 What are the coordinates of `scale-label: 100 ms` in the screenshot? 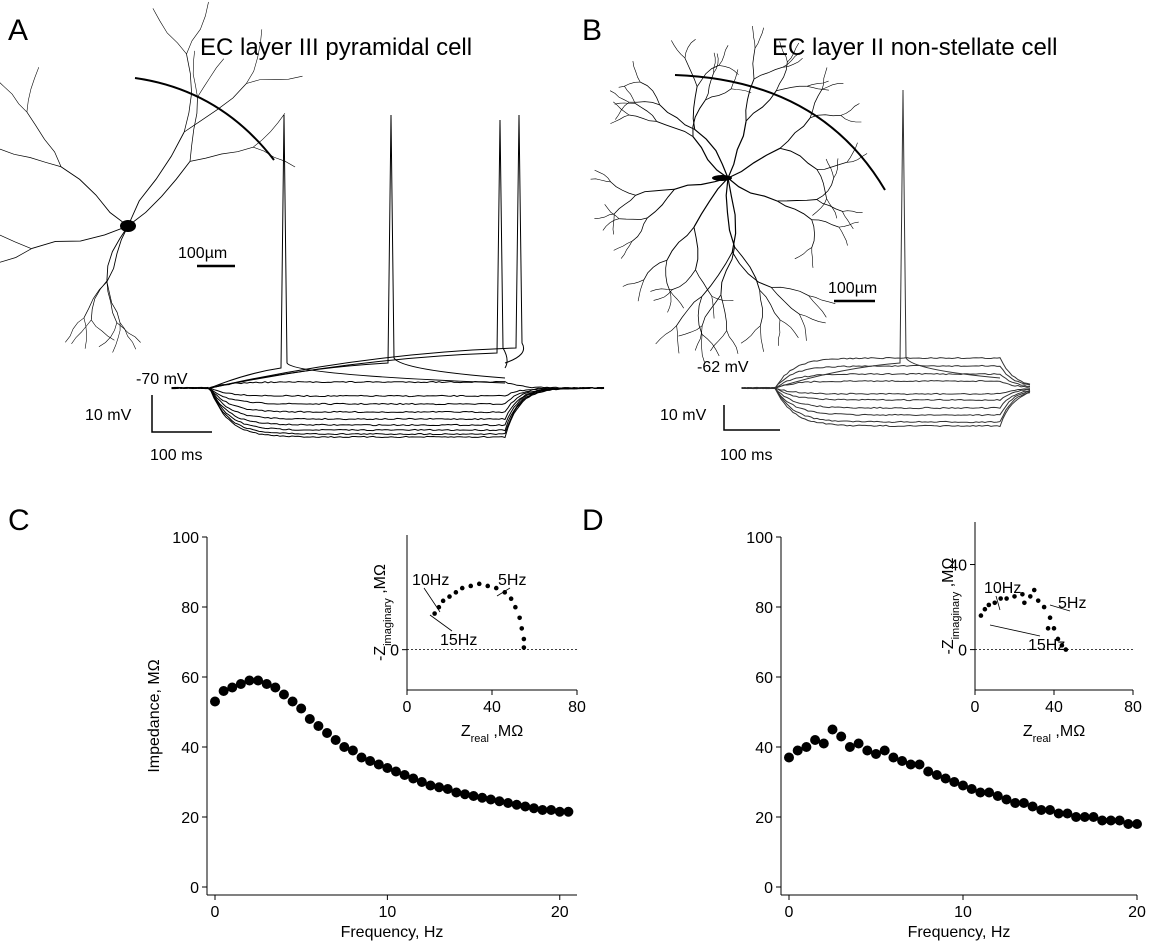 It's located at (746, 455).